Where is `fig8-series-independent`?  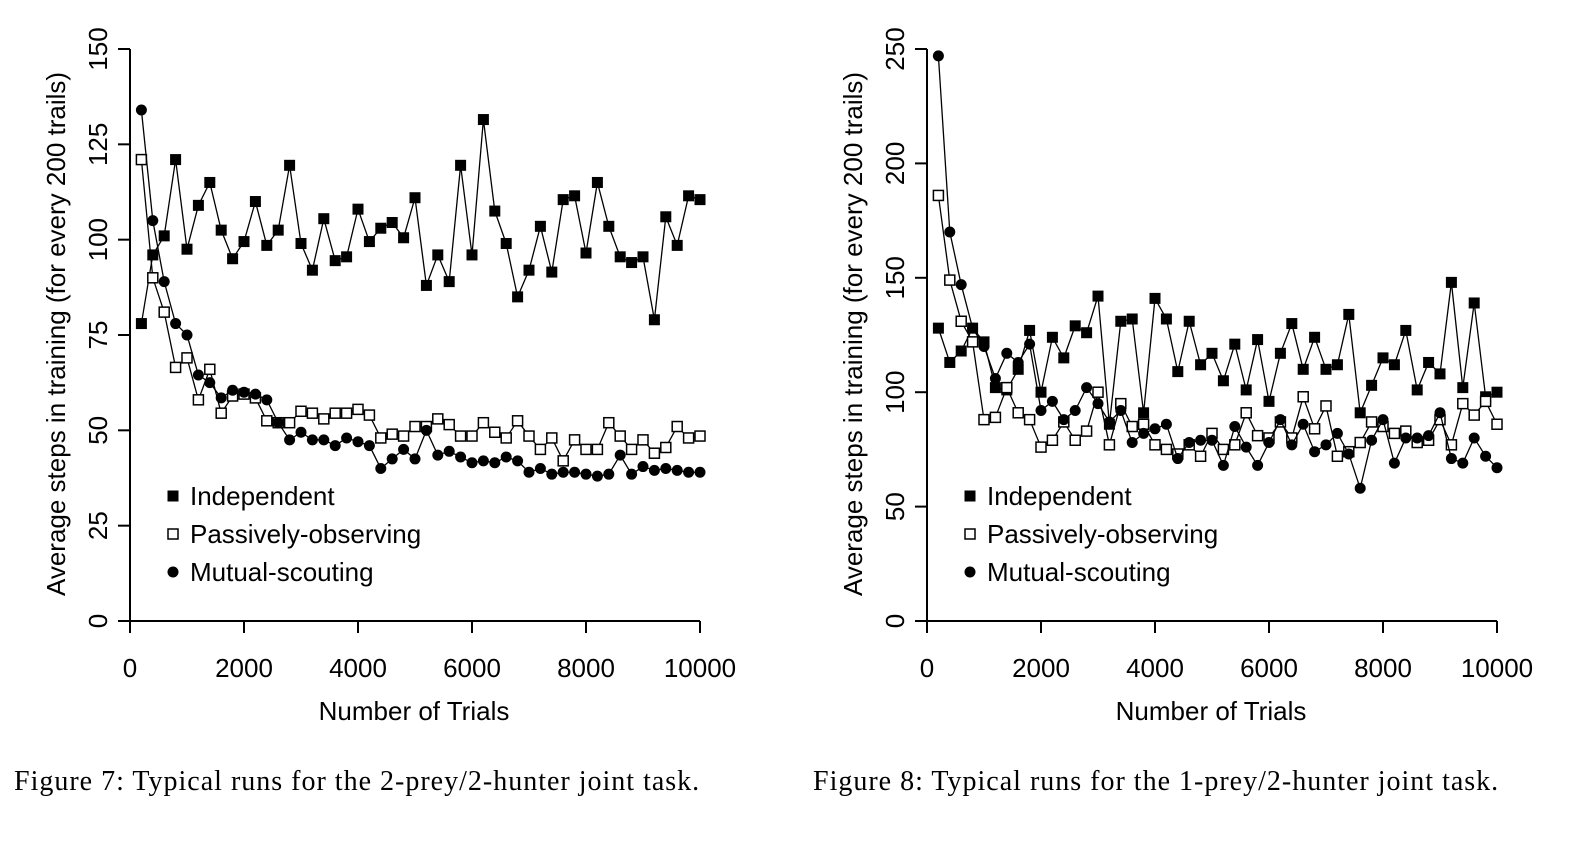 fig8-series-independent is located at coordinates (1217, 353).